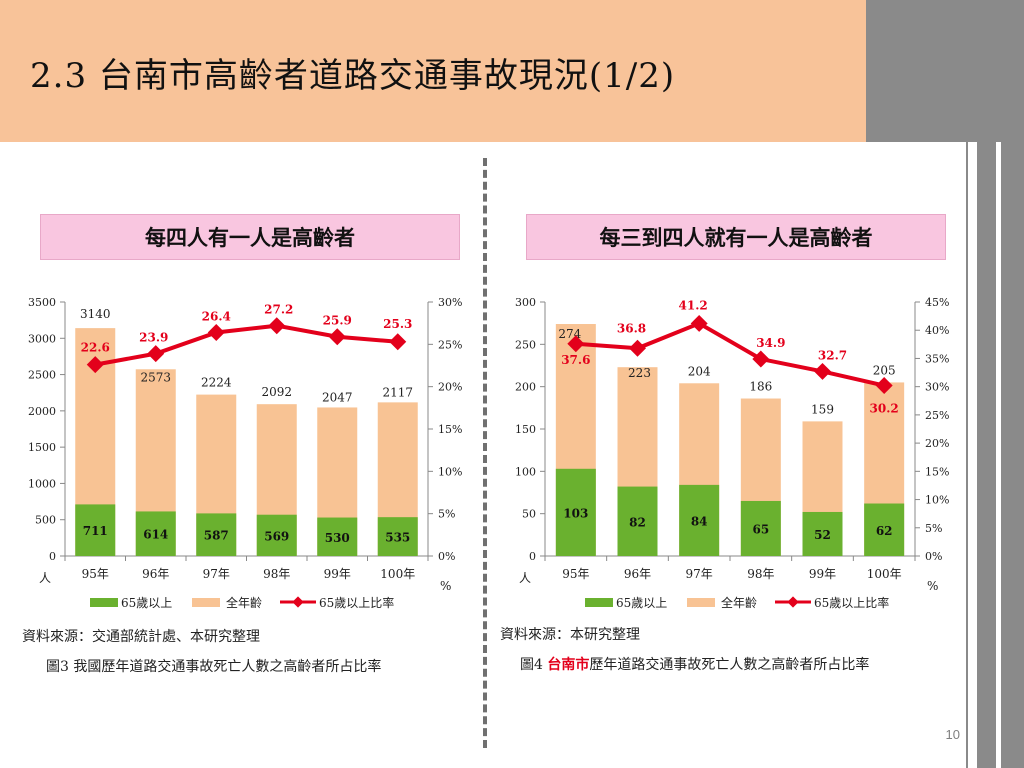 The width and height of the screenshot is (1024, 768). I want to click on ratio-value-label: 22.6, so click(95, 348).